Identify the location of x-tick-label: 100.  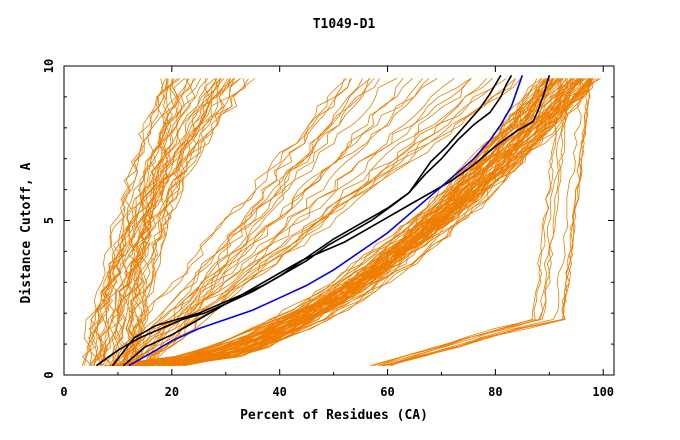
(603, 392).